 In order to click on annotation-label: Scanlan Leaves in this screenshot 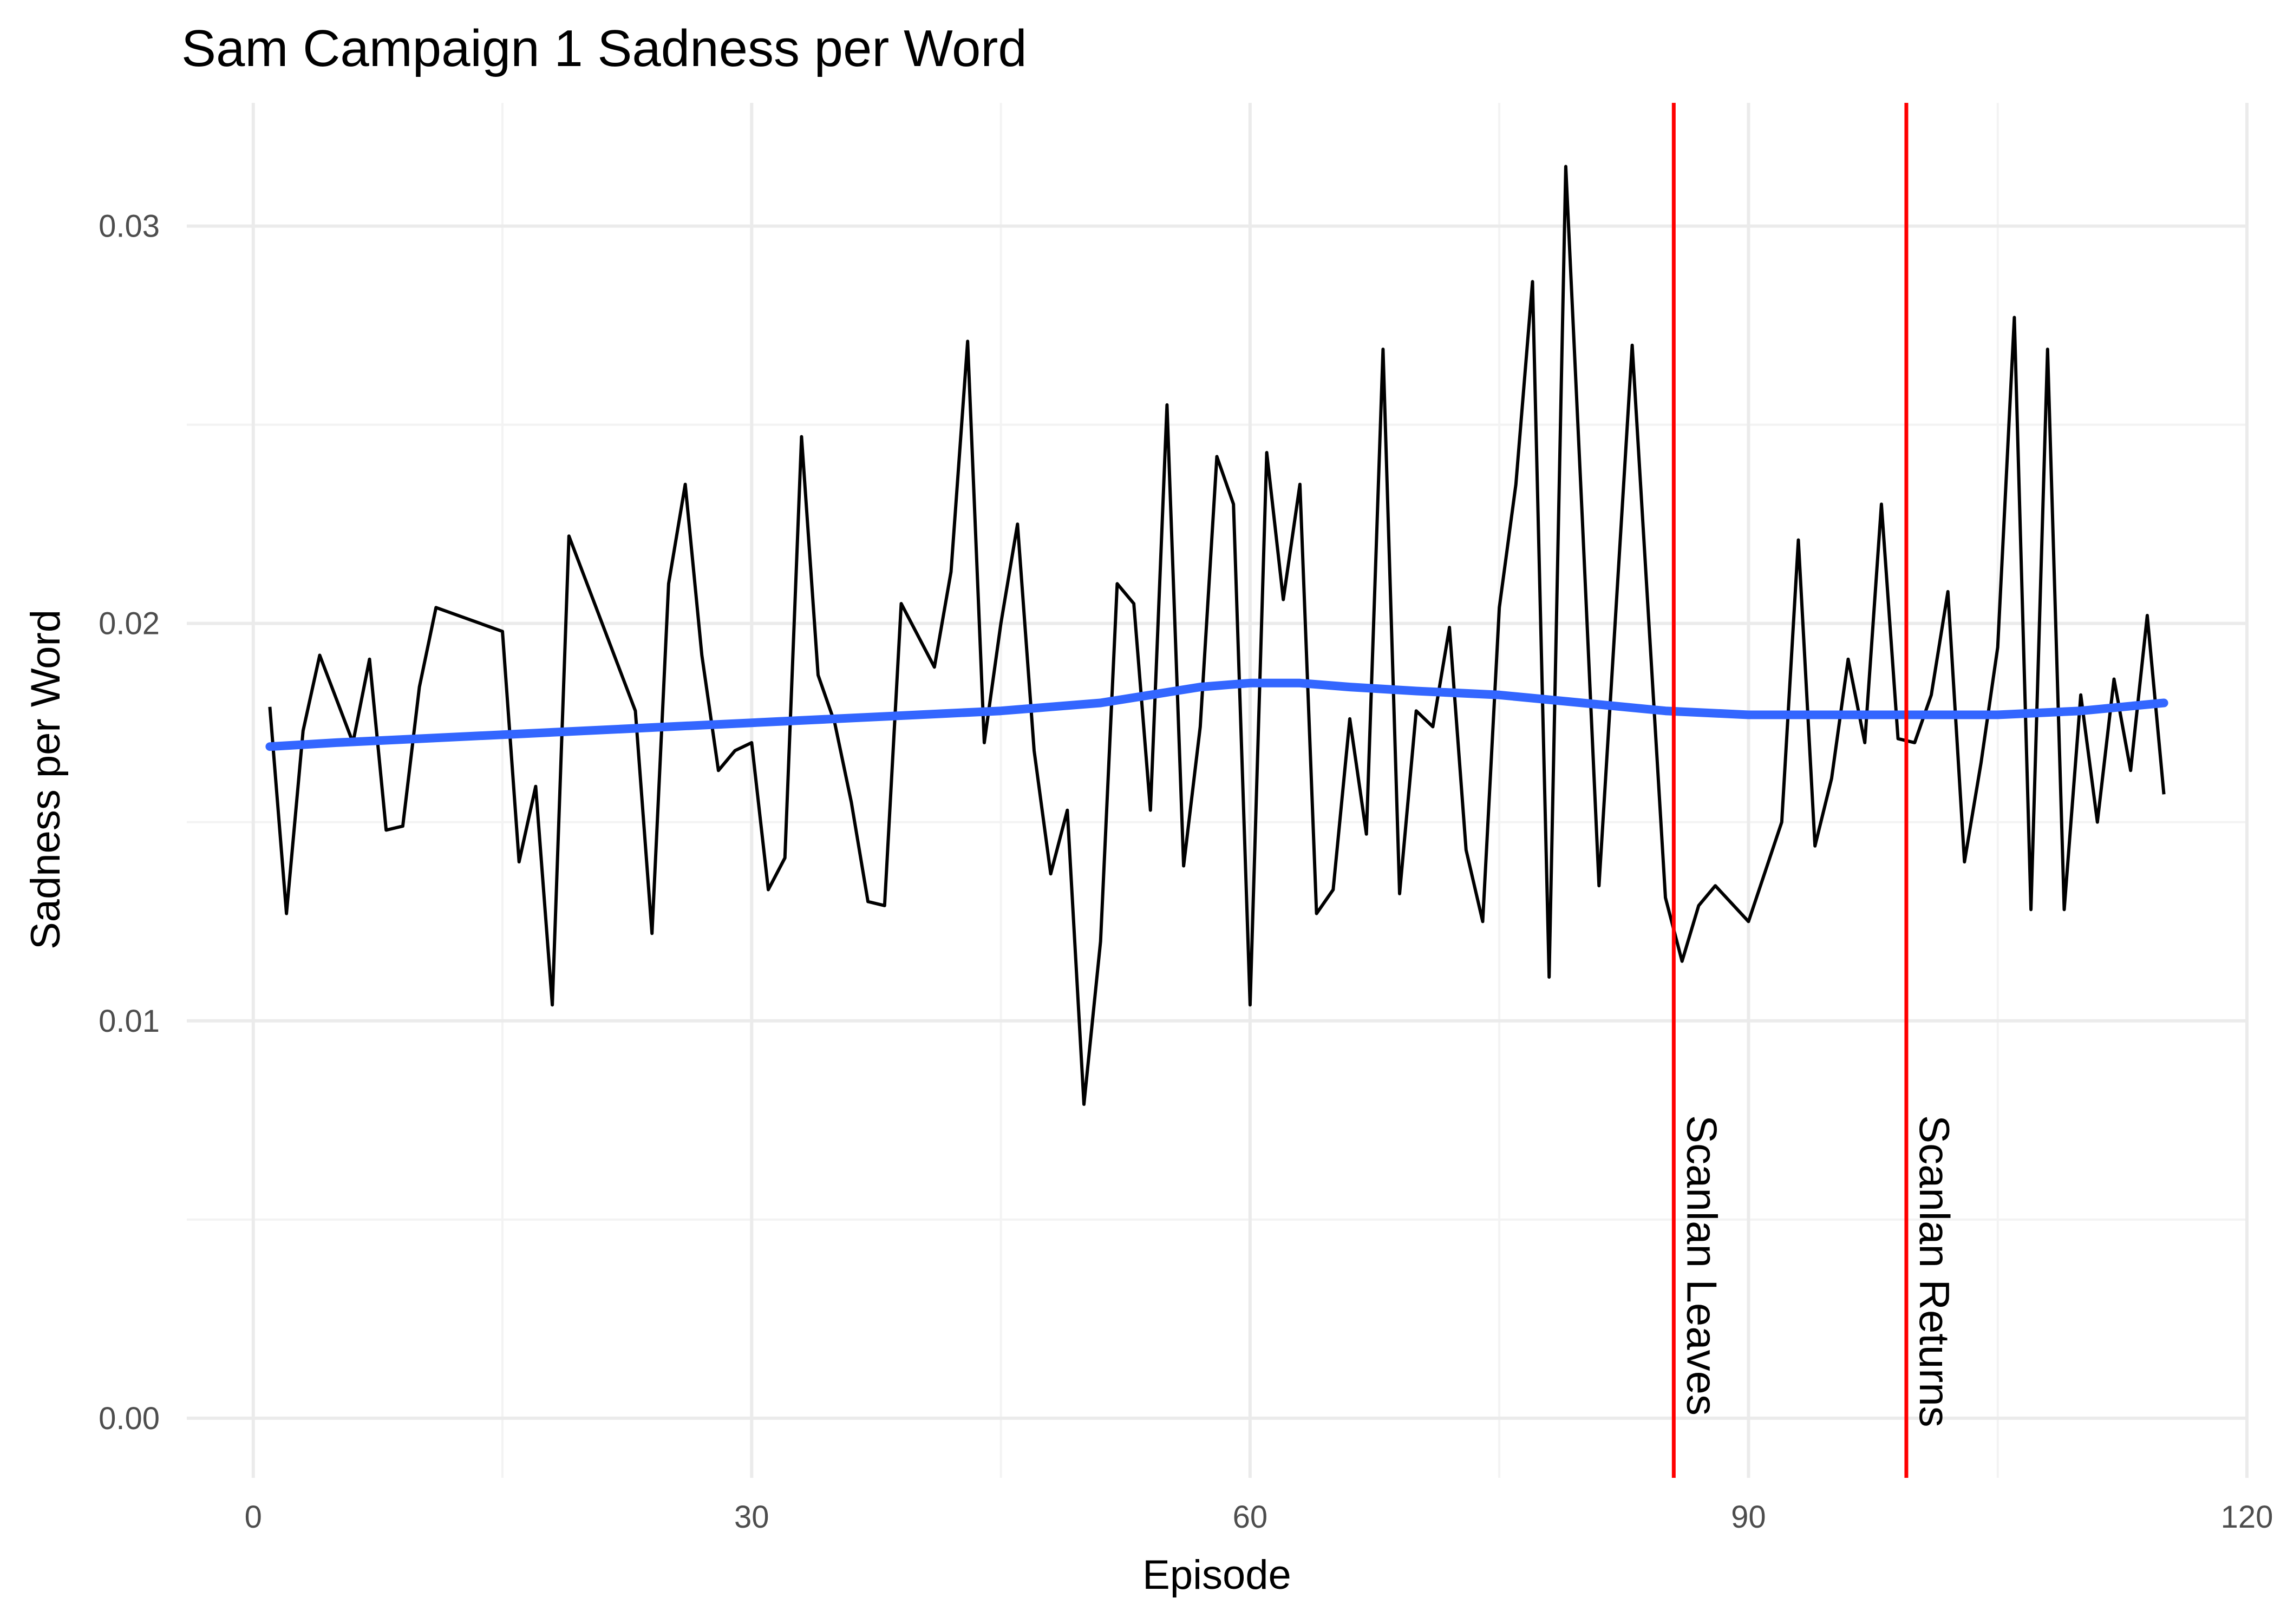, I will do `click(1702, 1265)`.